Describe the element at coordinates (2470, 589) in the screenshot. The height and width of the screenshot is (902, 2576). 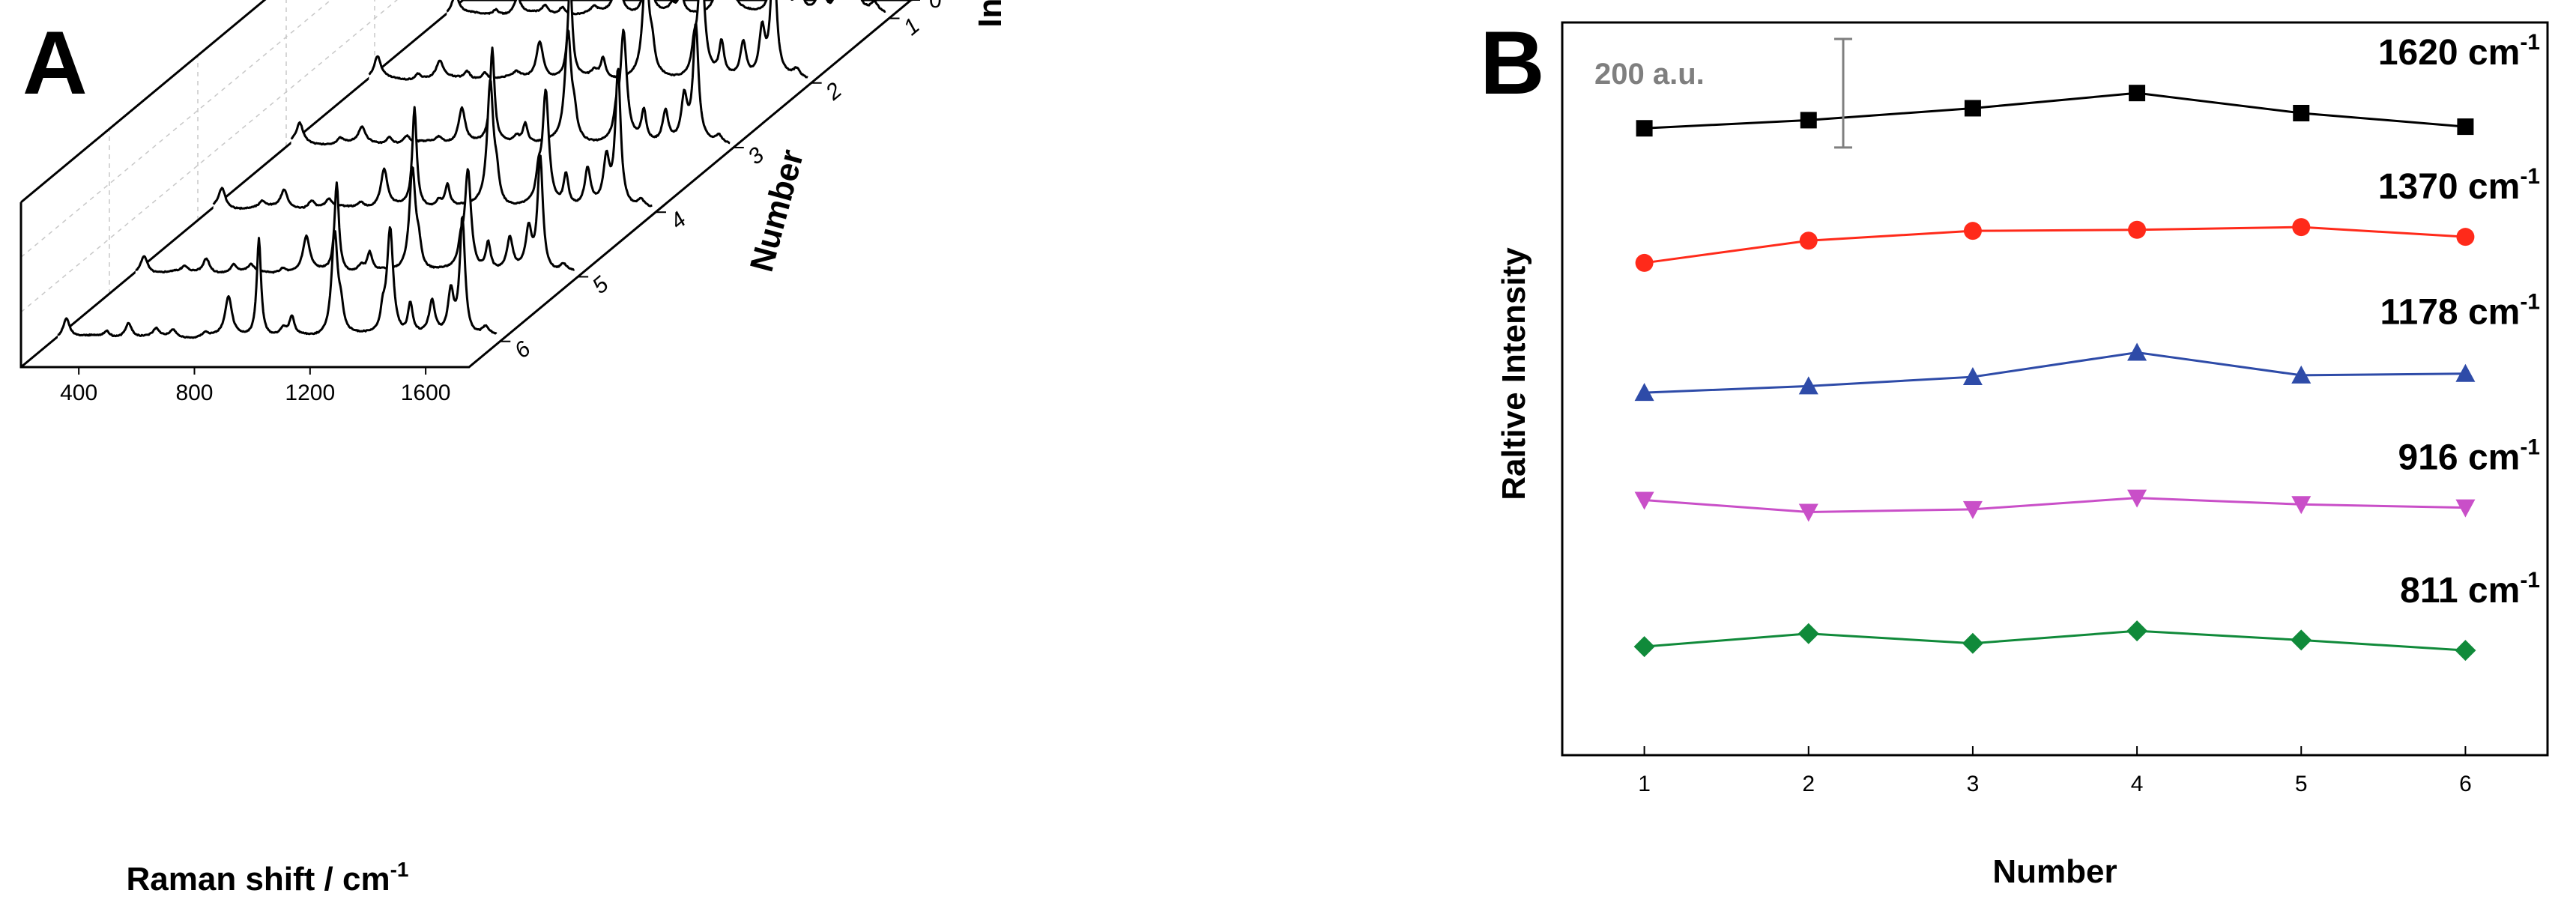
I see `series-label: 811 cm-1` at that location.